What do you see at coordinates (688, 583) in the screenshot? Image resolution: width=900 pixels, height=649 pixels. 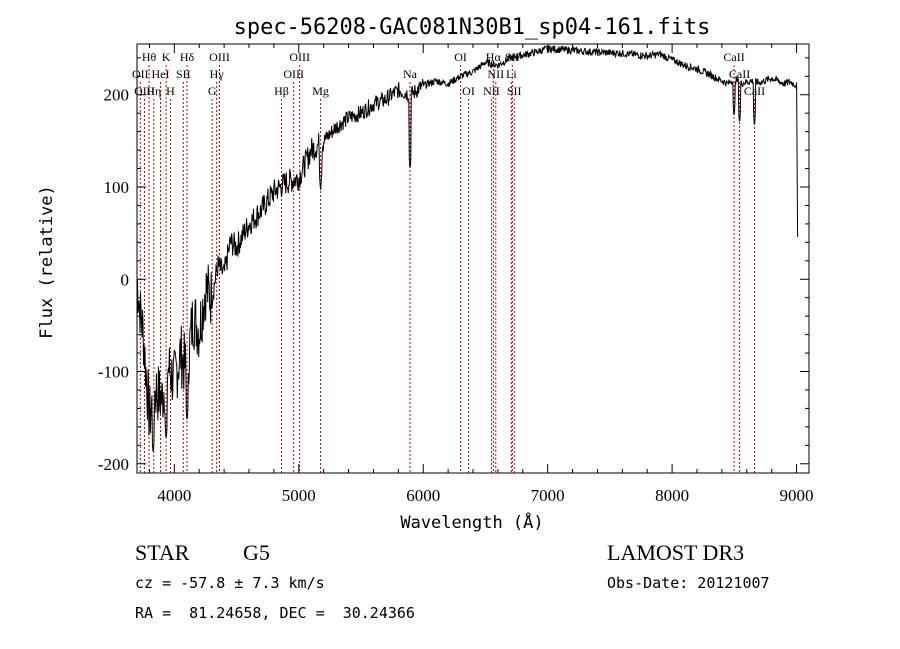 I see `observation-date: Obs-Date: 20121007` at bounding box center [688, 583].